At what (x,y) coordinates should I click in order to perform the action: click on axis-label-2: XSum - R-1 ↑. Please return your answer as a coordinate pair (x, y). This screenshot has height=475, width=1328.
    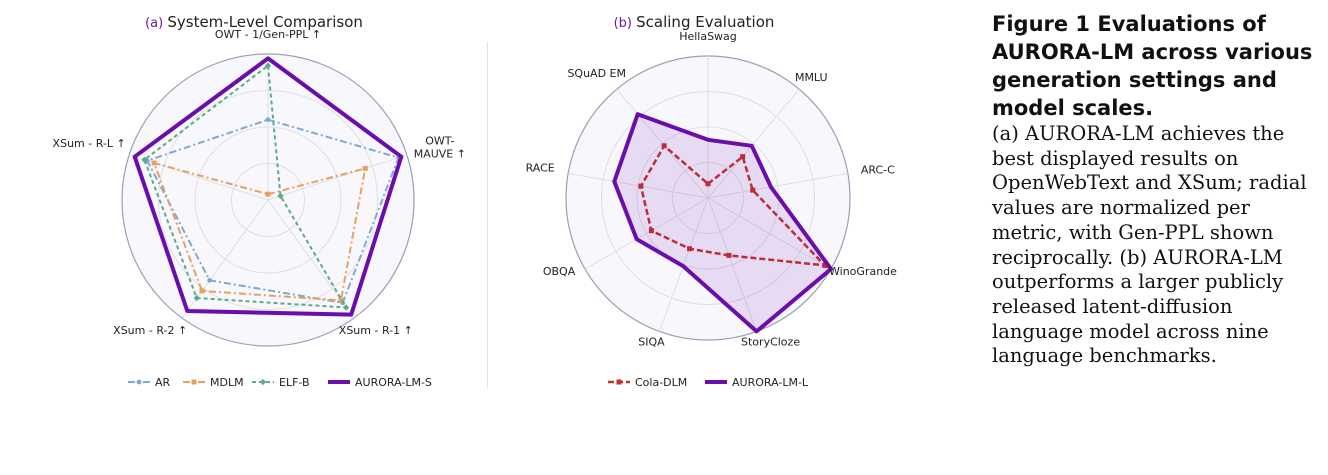
    Looking at the image, I should click on (376, 330).